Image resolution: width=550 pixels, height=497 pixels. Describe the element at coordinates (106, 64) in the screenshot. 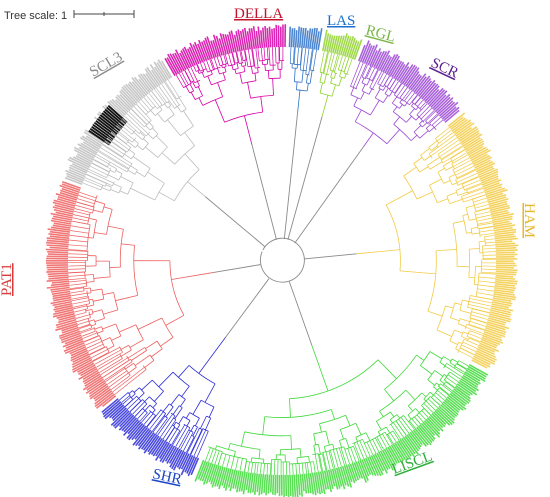

I see `clade-label-scl3: SCL3` at that location.